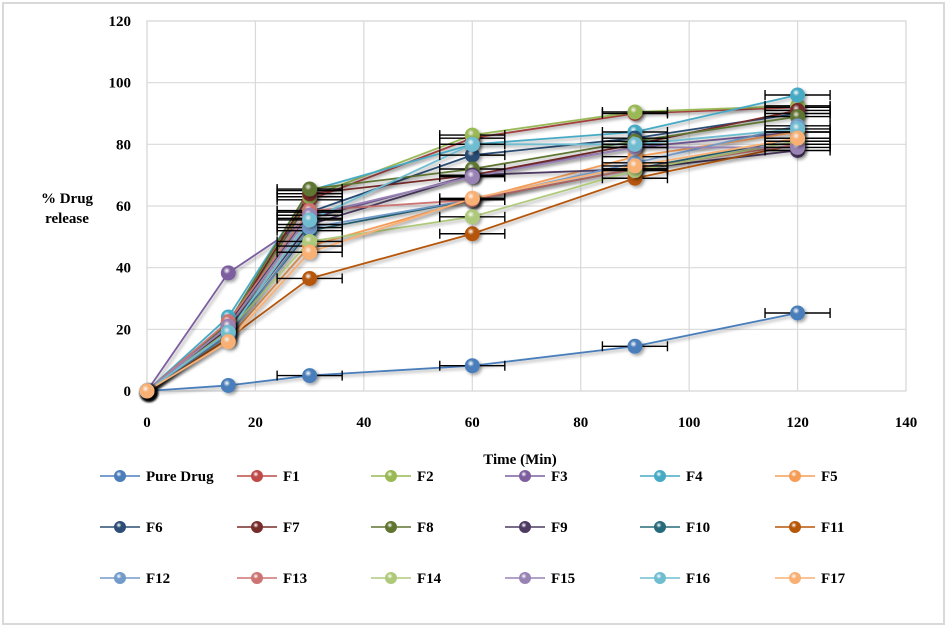  I want to click on legend-item-f3: F3, so click(536, 477).